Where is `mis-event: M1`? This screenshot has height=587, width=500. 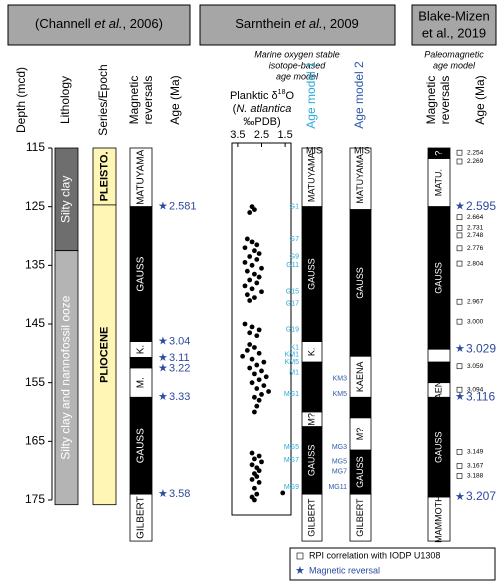 mis-event: M1 is located at coordinates (294, 373).